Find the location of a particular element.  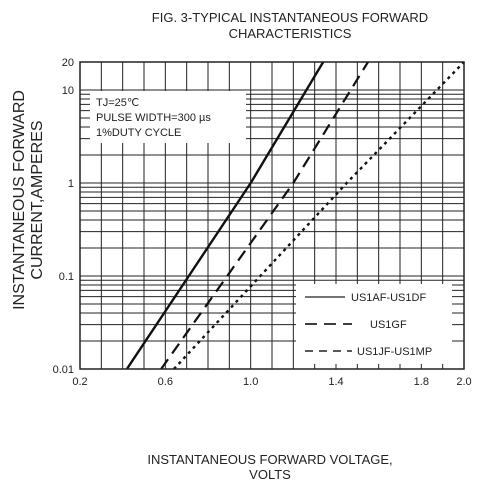

legend-label-us1af-us1df: US1AF-US1DF is located at coordinates (388, 298).